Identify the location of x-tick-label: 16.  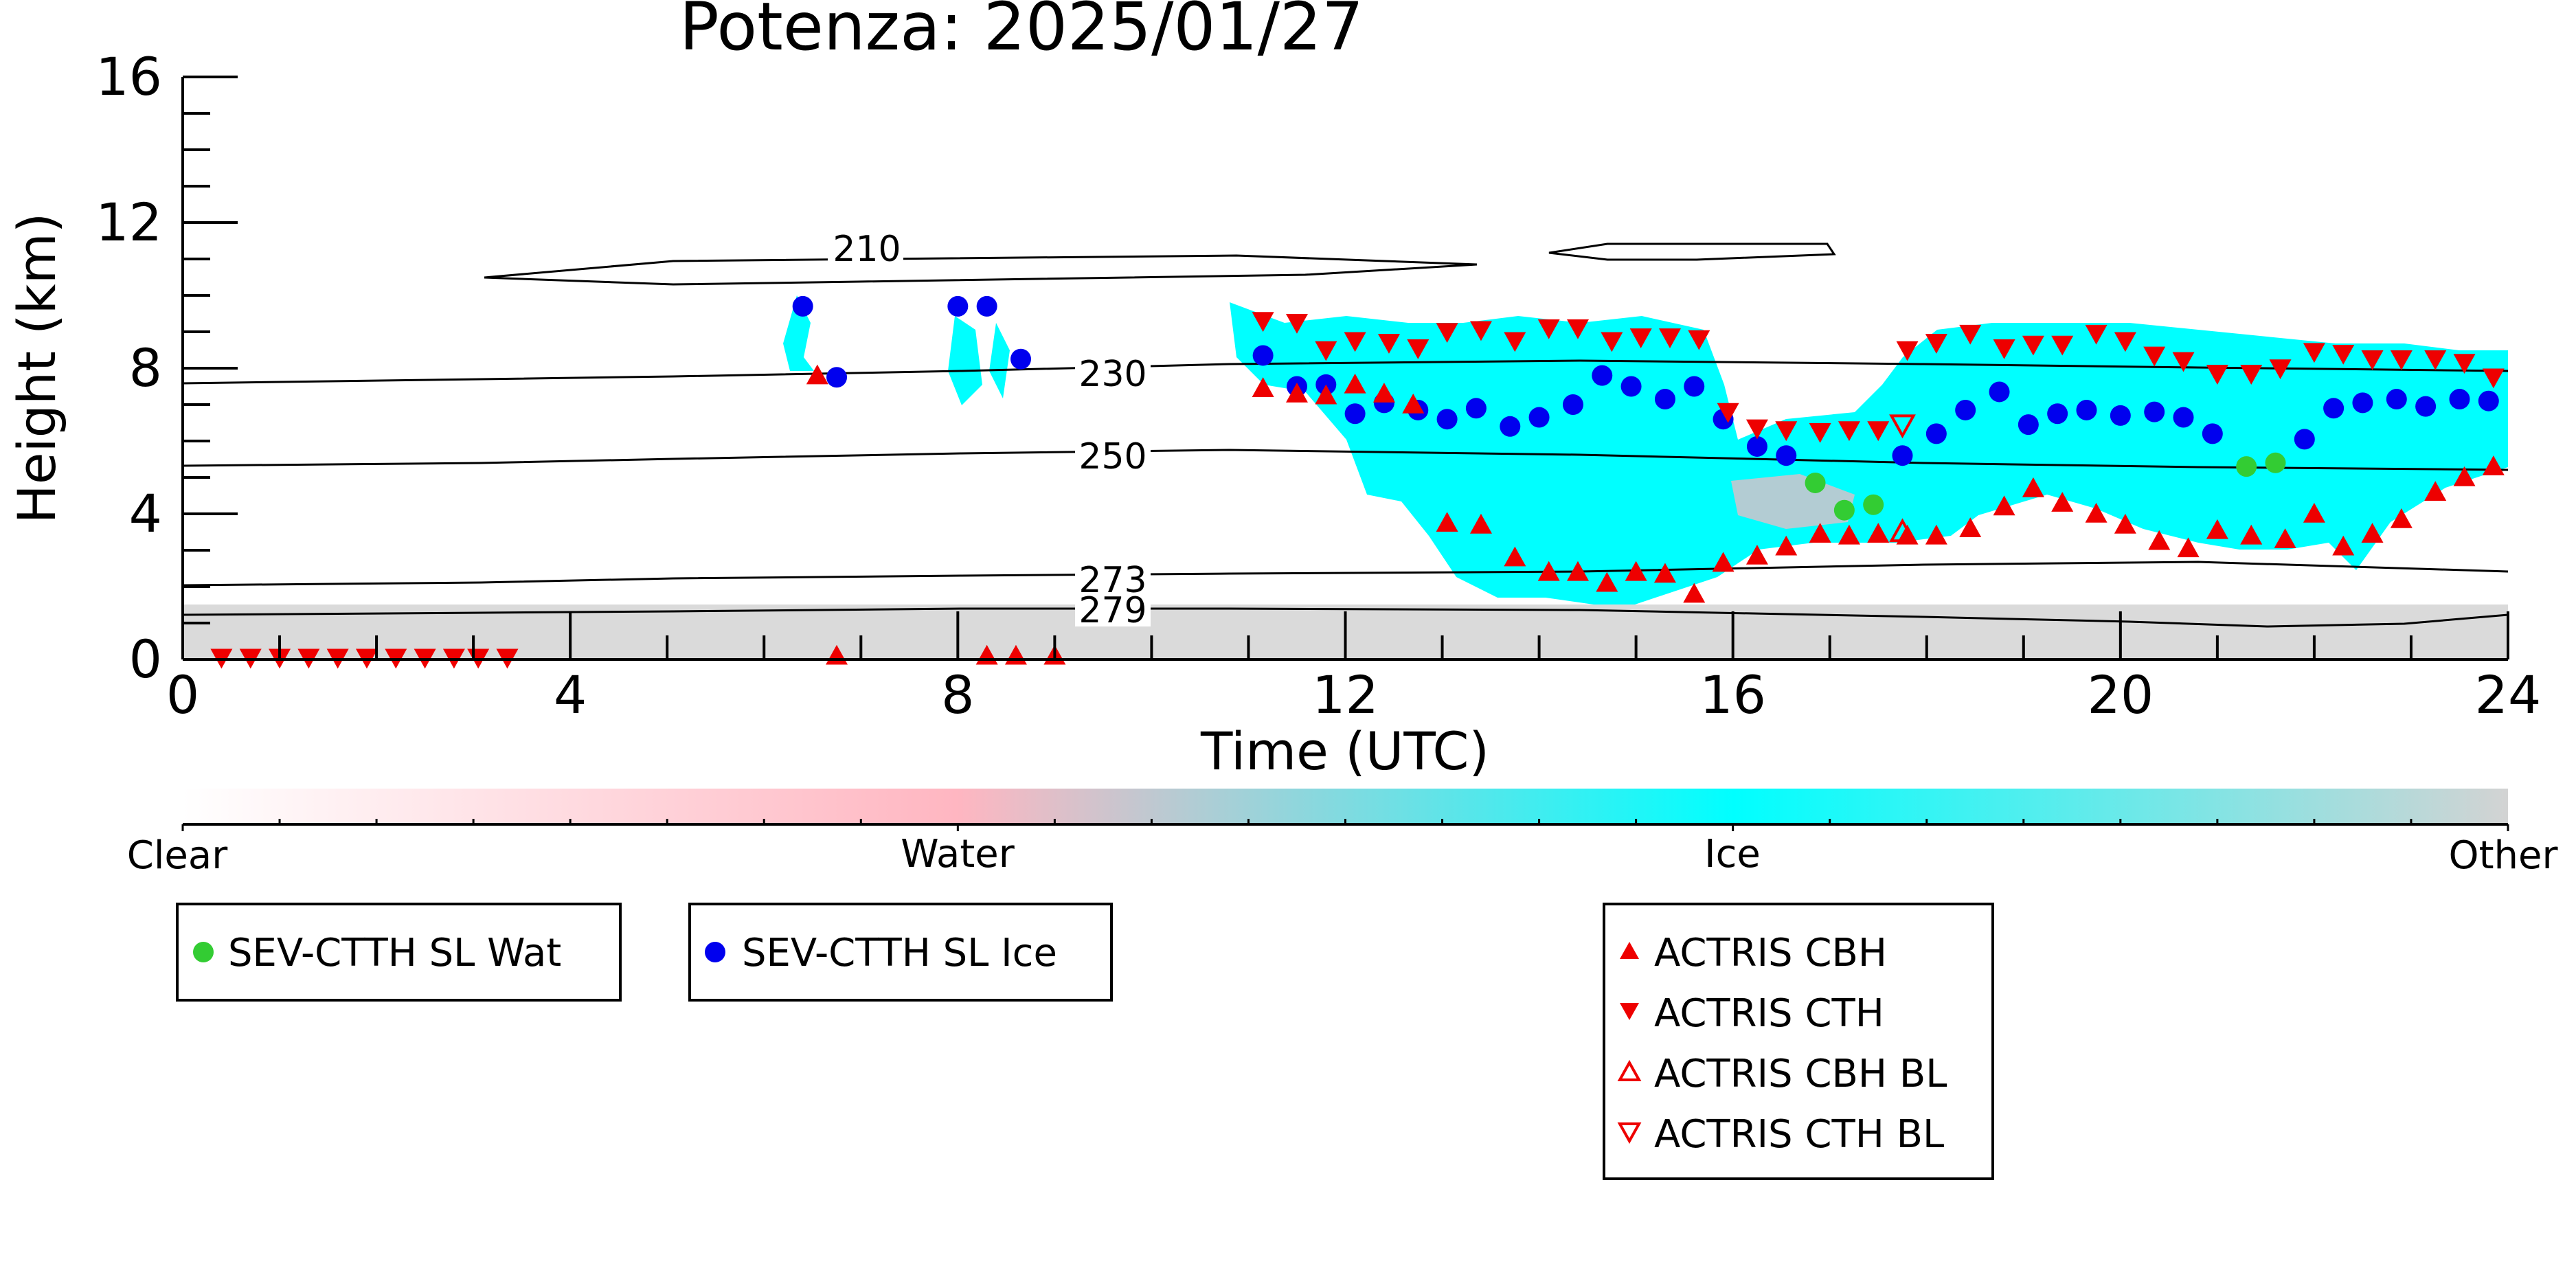
(1732, 694).